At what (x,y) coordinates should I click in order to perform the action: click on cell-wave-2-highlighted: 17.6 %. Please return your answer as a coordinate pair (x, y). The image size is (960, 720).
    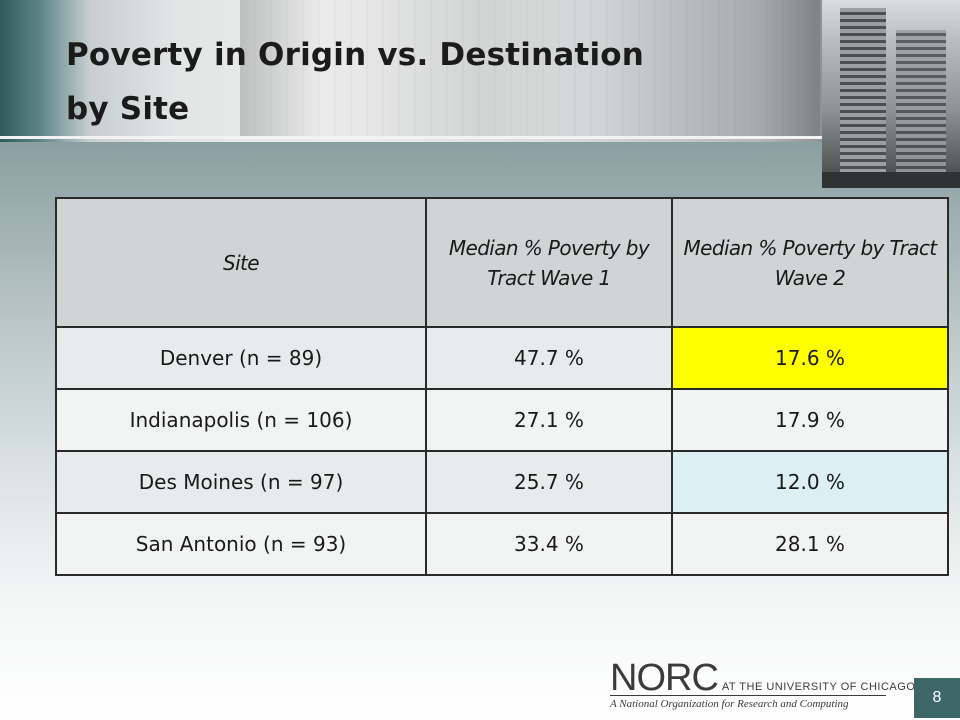
    Looking at the image, I should click on (810, 358).